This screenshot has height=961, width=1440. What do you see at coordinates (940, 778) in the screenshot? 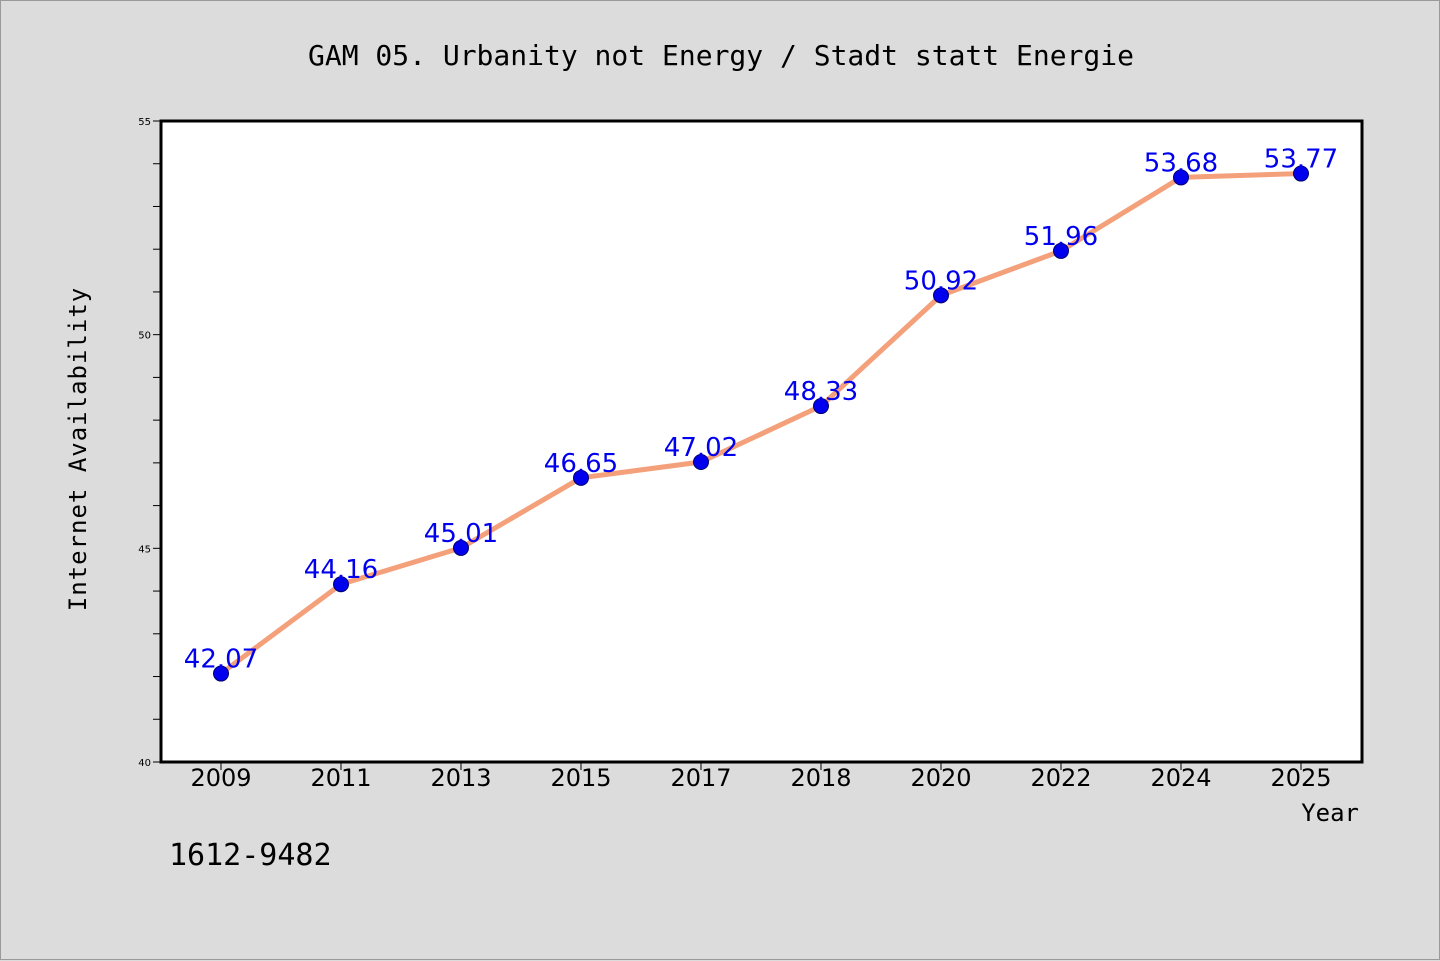
I see `x-tick-label: 2020` at bounding box center [940, 778].